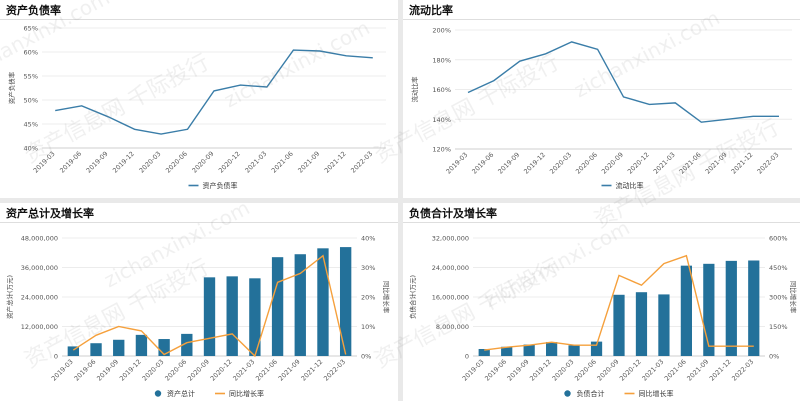  I want to click on legend-marker, so click(567, 393).